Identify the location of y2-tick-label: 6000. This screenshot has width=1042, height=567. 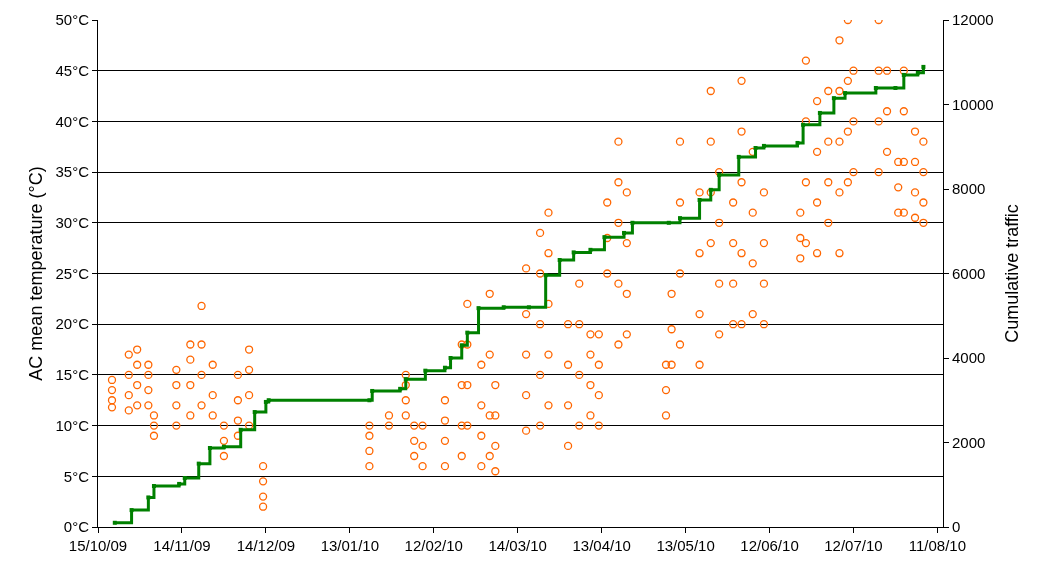
(969, 273).